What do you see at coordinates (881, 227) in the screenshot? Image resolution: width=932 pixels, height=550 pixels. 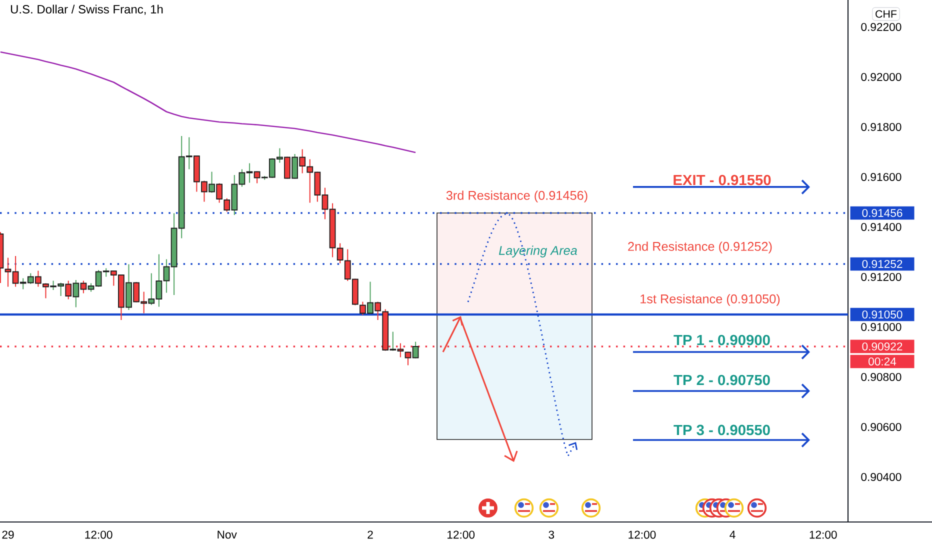 I see `y-tick-label: 0.91400` at bounding box center [881, 227].